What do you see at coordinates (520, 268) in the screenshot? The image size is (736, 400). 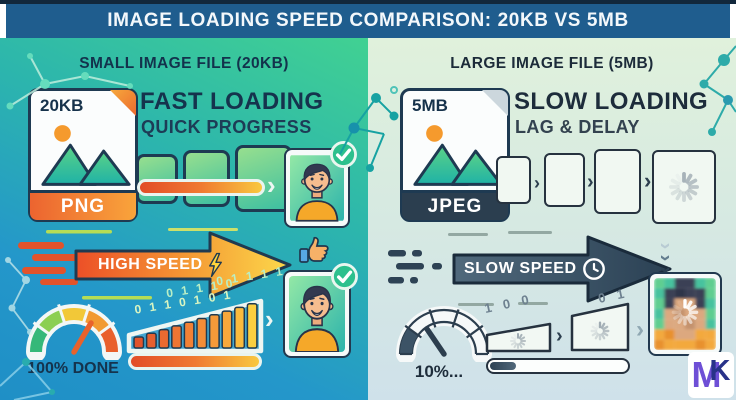 I see `slow-speed-label: SLOW SPEED` at bounding box center [520, 268].